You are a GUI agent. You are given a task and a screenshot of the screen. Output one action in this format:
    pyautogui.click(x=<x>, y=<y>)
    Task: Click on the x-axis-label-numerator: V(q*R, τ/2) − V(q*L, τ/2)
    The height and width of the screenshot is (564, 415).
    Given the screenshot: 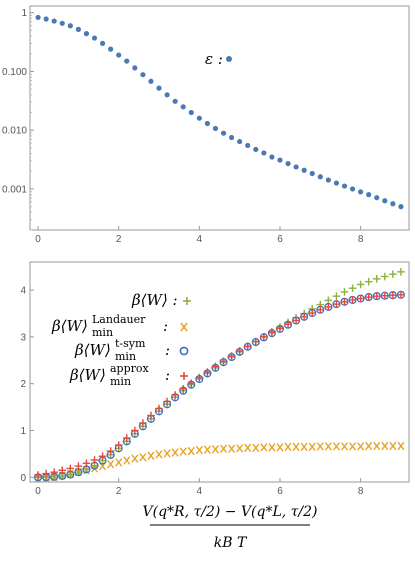 What is the action you would take?
    pyautogui.click(x=230, y=512)
    